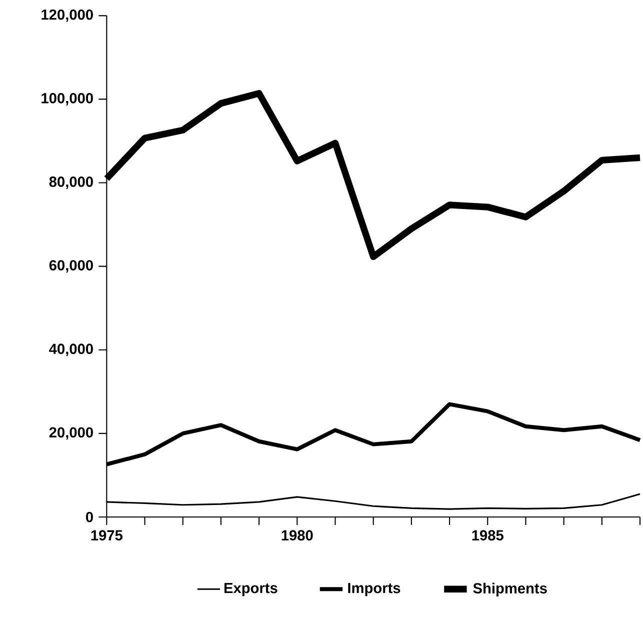  What do you see at coordinates (71, 433) in the screenshot?
I see `y-tick-label: 20,000` at bounding box center [71, 433].